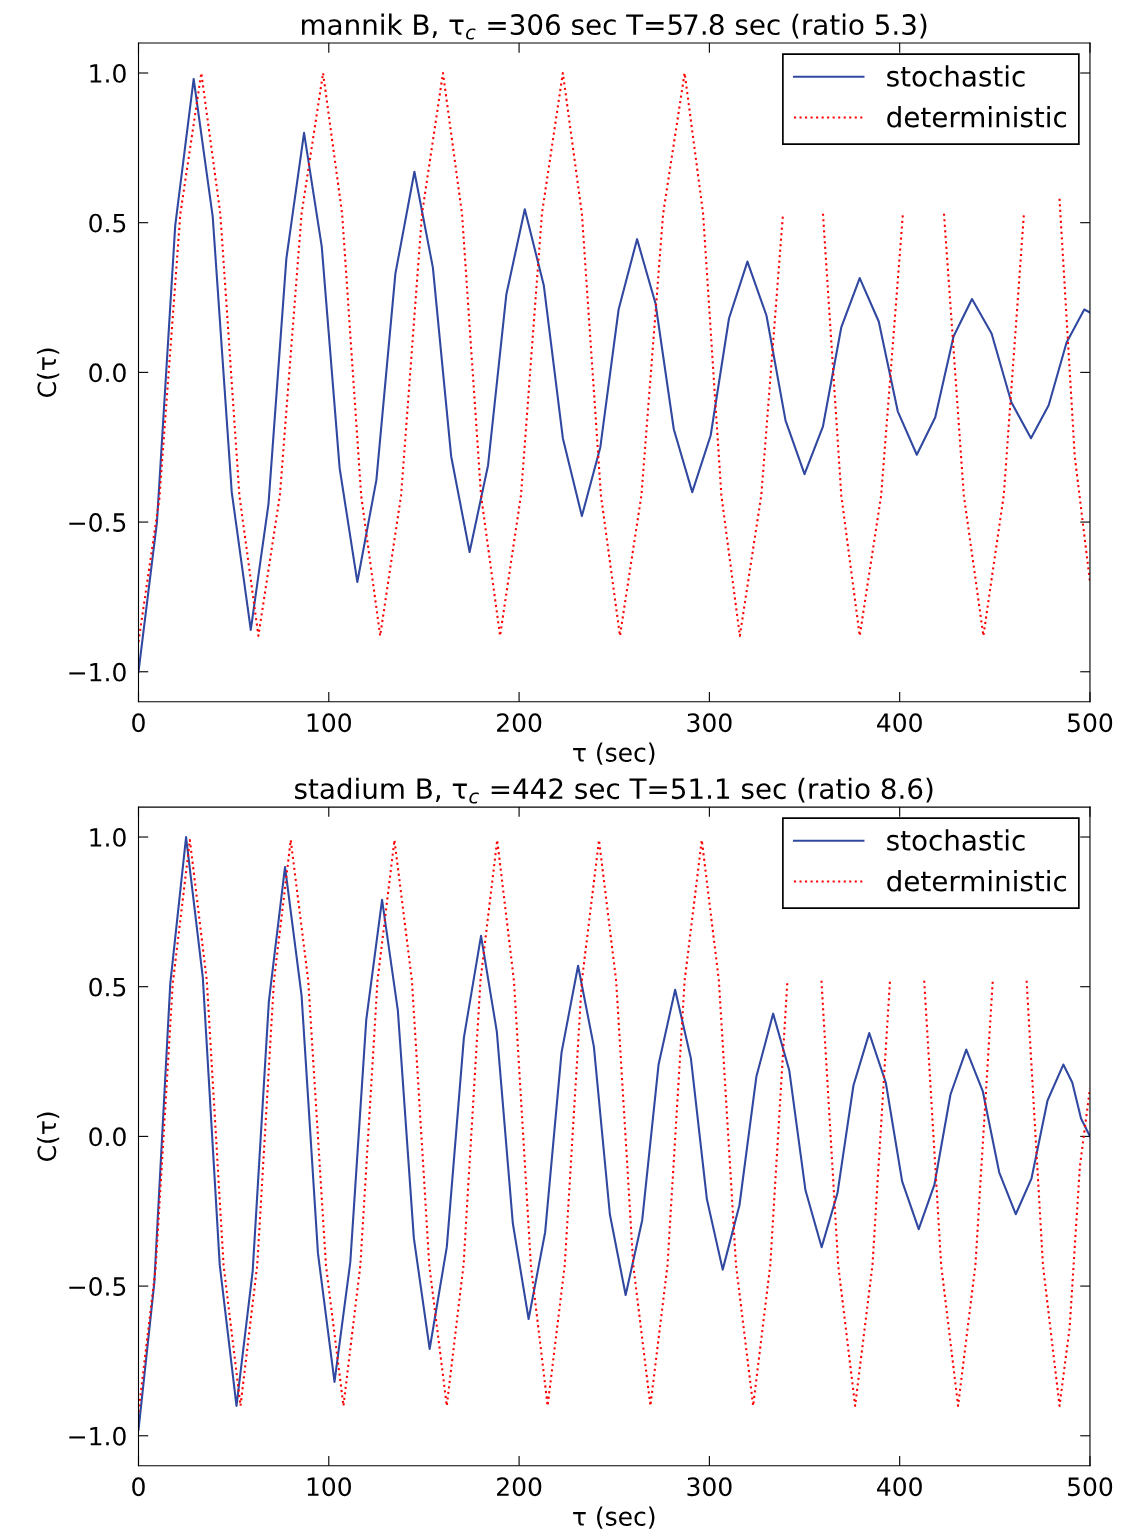 Image resolution: width=1126 pixels, height=1538 pixels. I want to click on chart-title: mannik B, τ$_{c}$ =306 sec T=57.8 sec (ratio 5.3), so click(614, 26).